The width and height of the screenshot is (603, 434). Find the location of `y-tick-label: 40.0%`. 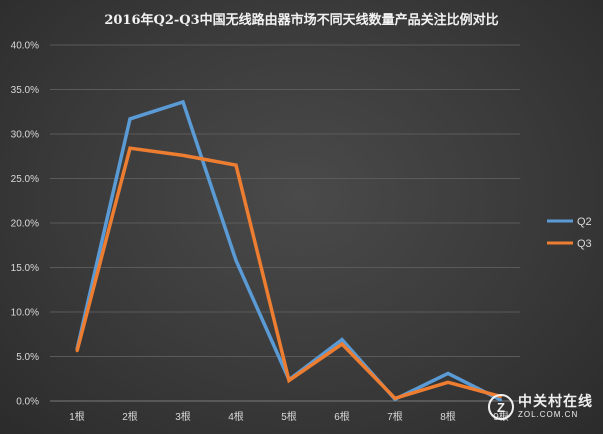

y-tick-label: 40.0% is located at coordinates (25, 46).